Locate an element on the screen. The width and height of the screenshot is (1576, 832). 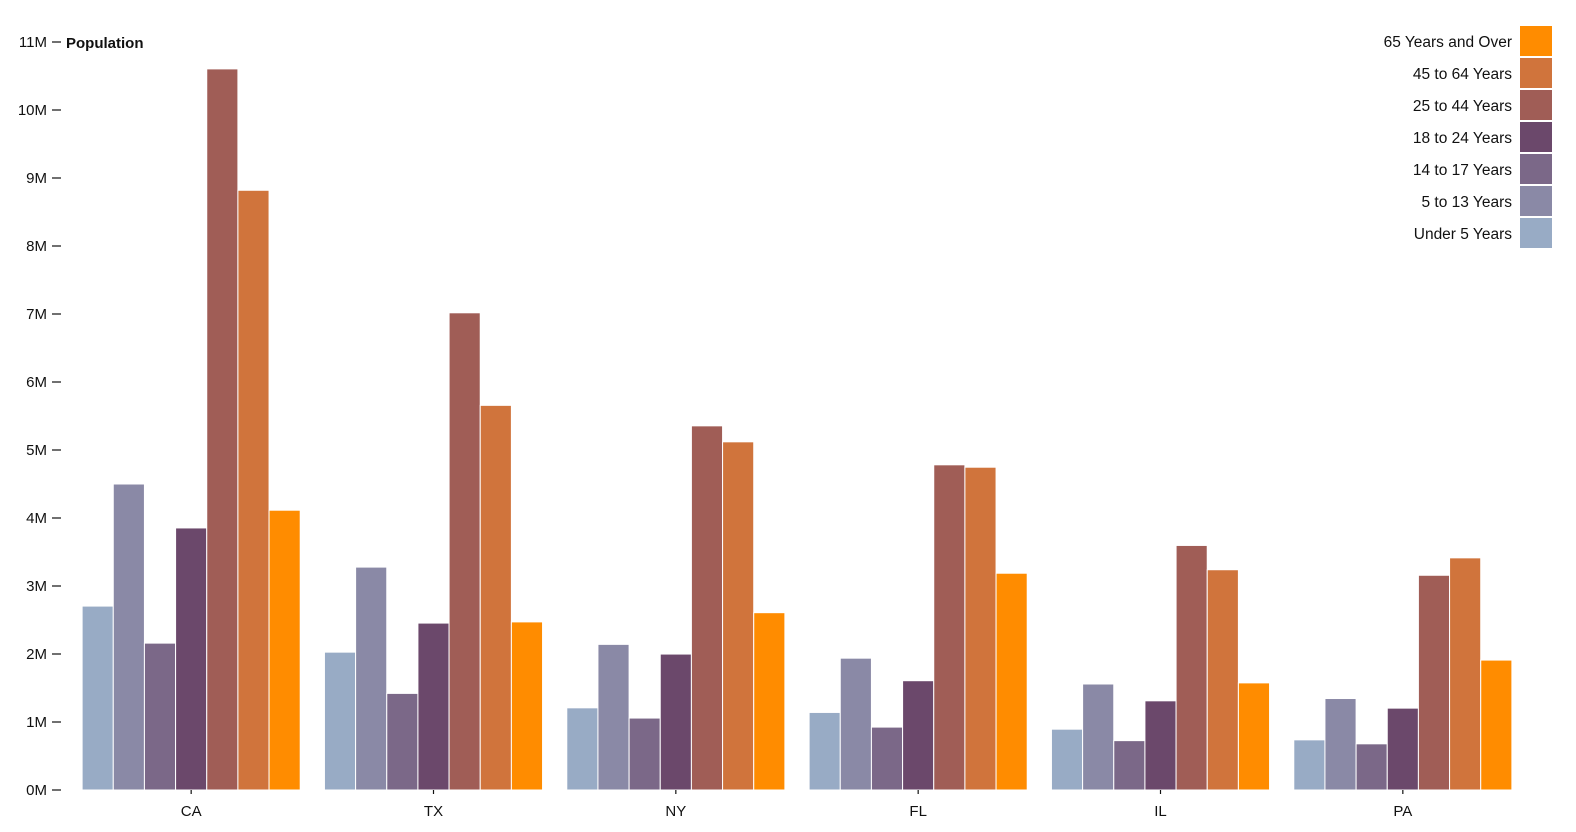
x-tick-label: NY is located at coordinates (675, 811).